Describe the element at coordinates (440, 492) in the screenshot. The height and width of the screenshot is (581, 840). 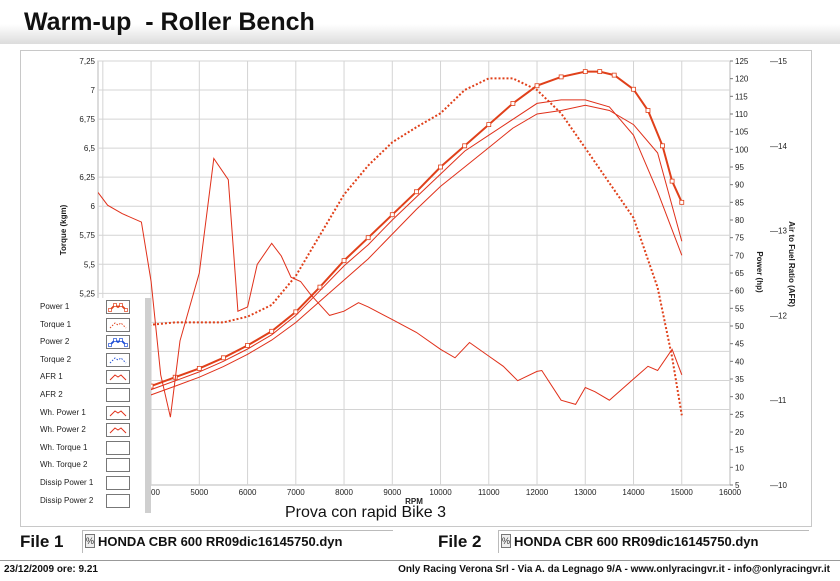
I see `x-tick-label: 10000` at that location.